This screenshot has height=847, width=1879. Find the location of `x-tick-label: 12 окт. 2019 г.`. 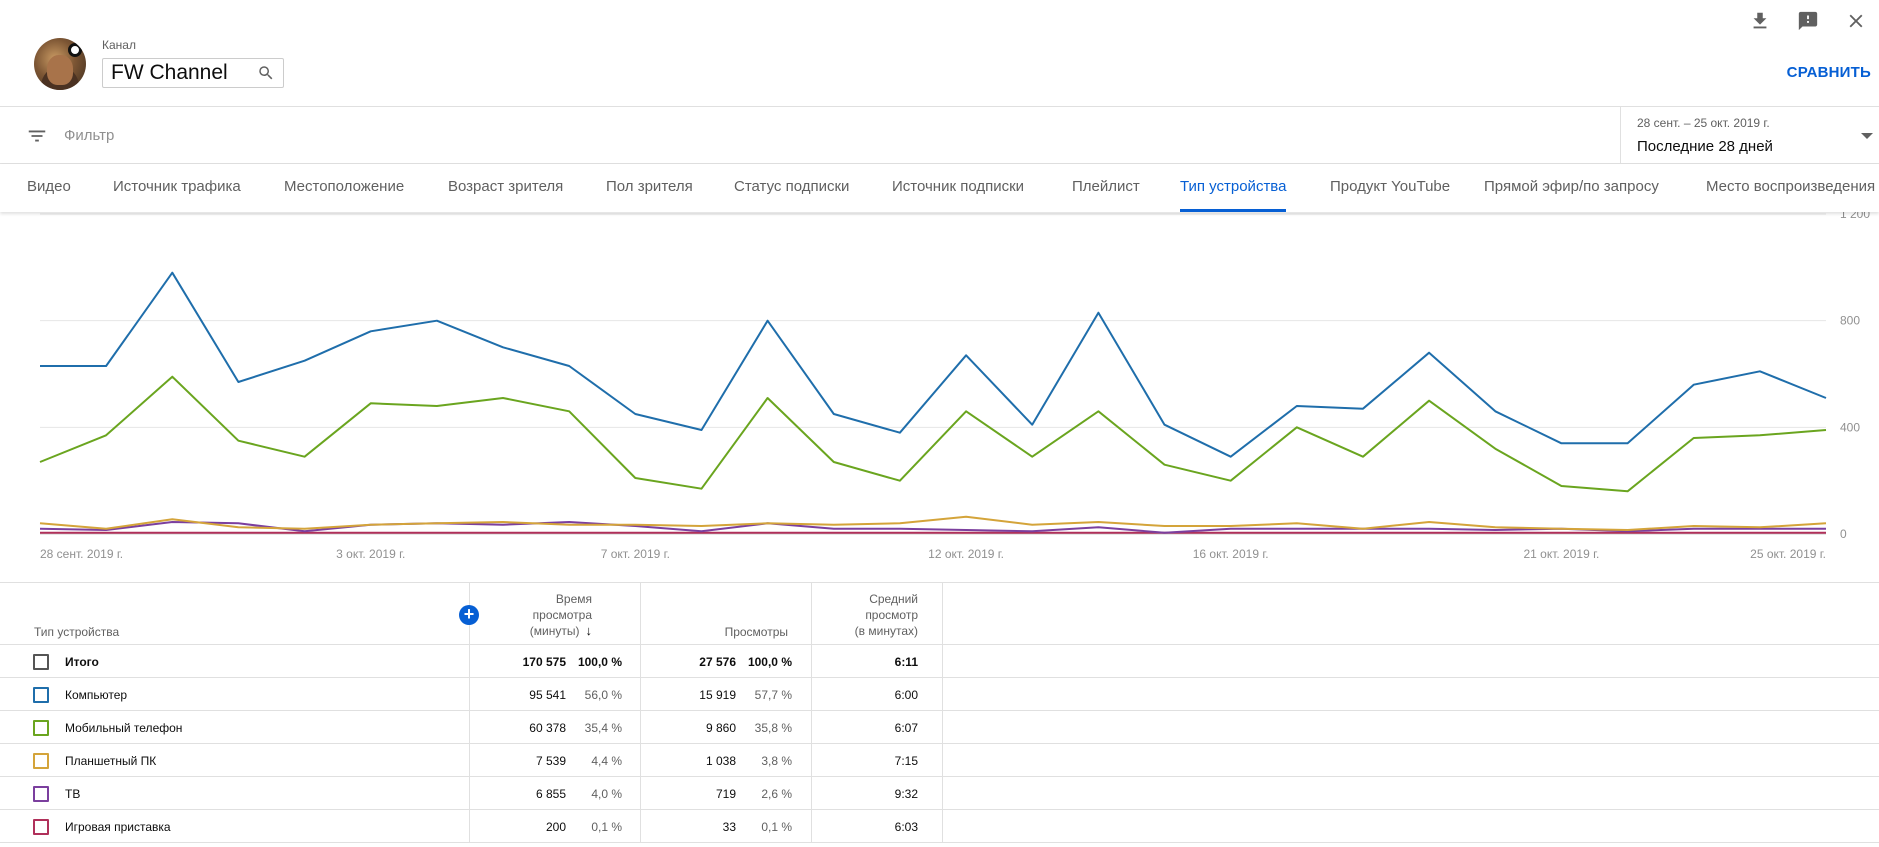

x-tick-label: 12 окт. 2019 г. is located at coordinates (966, 554).